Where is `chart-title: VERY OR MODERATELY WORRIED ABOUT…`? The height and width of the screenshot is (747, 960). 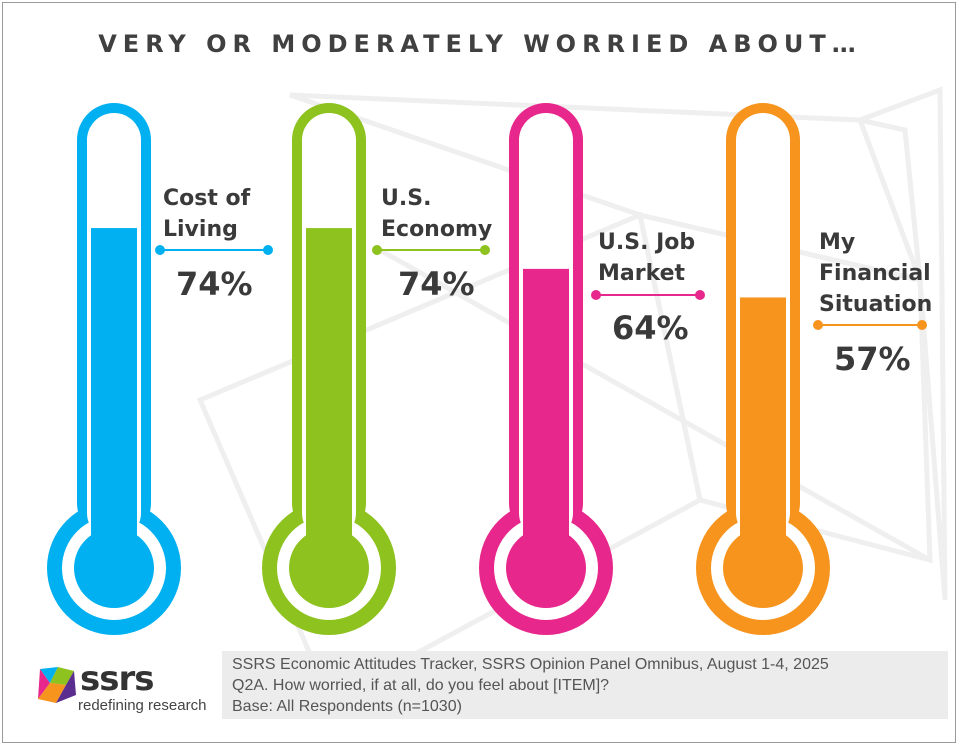 chart-title: VERY OR MODERATELY WORRIED ABOUT… is located at coordinates (480, 44).